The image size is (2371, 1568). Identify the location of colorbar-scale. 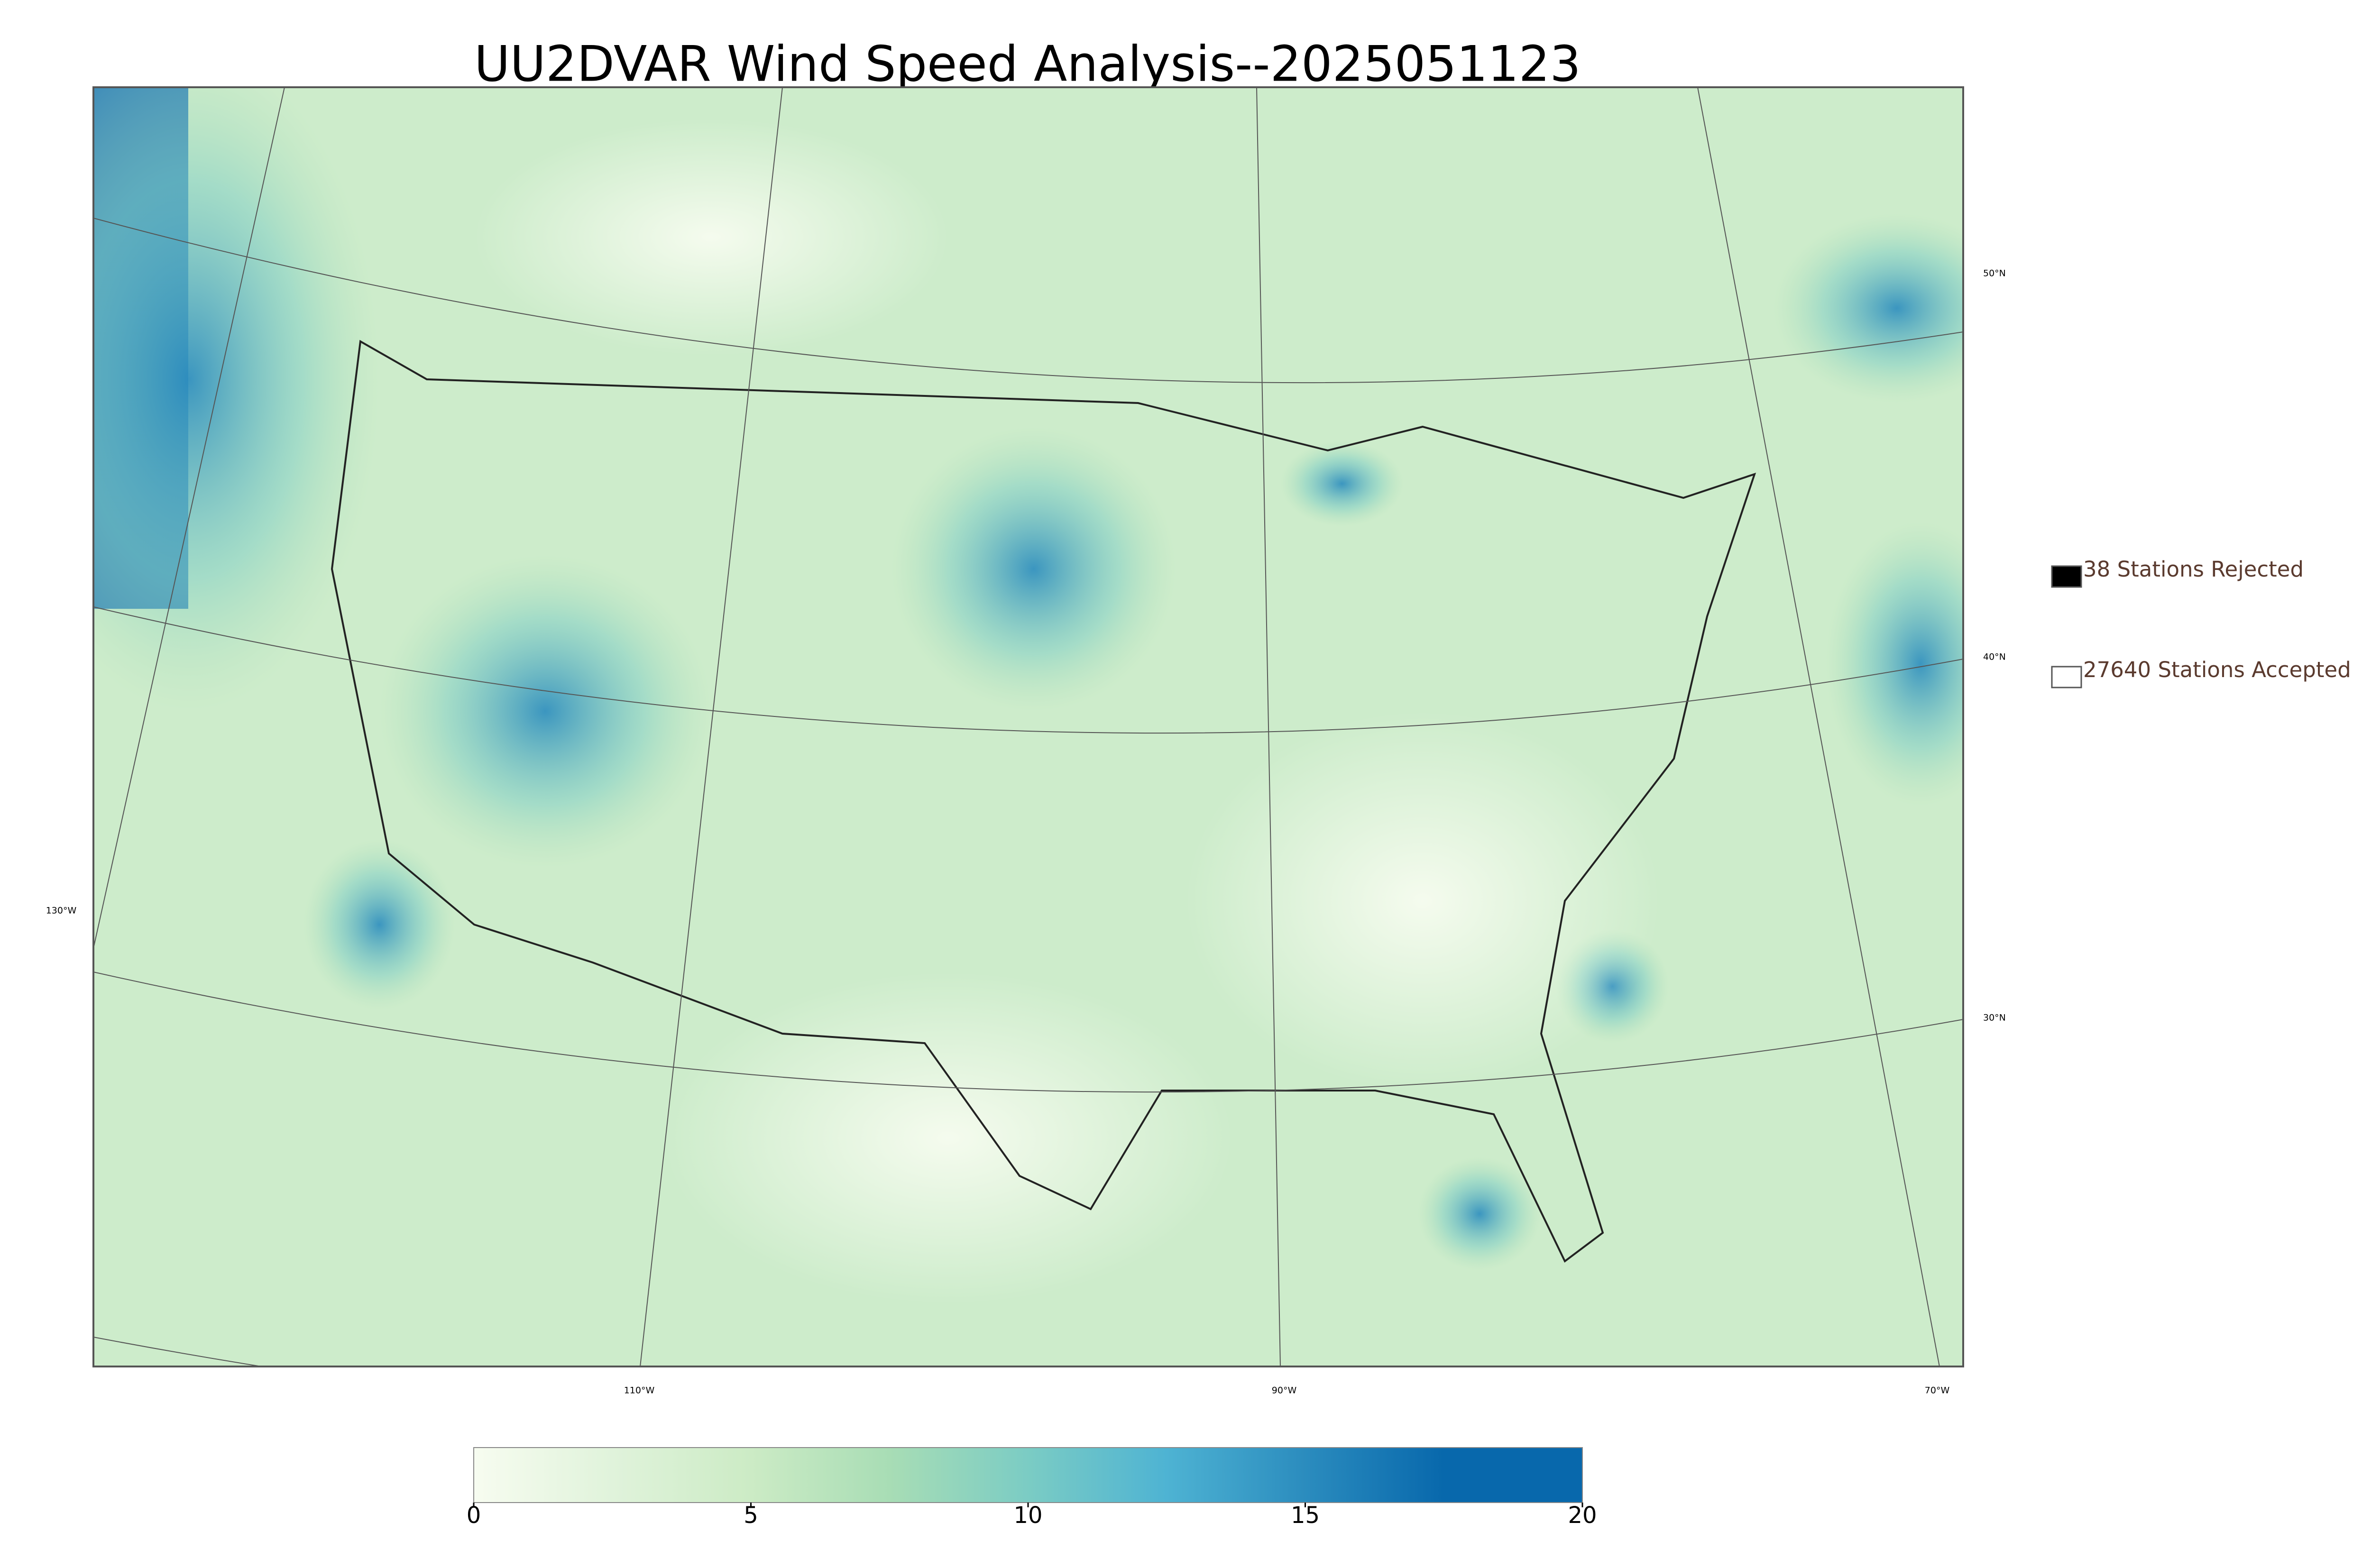
(1028, 1475).